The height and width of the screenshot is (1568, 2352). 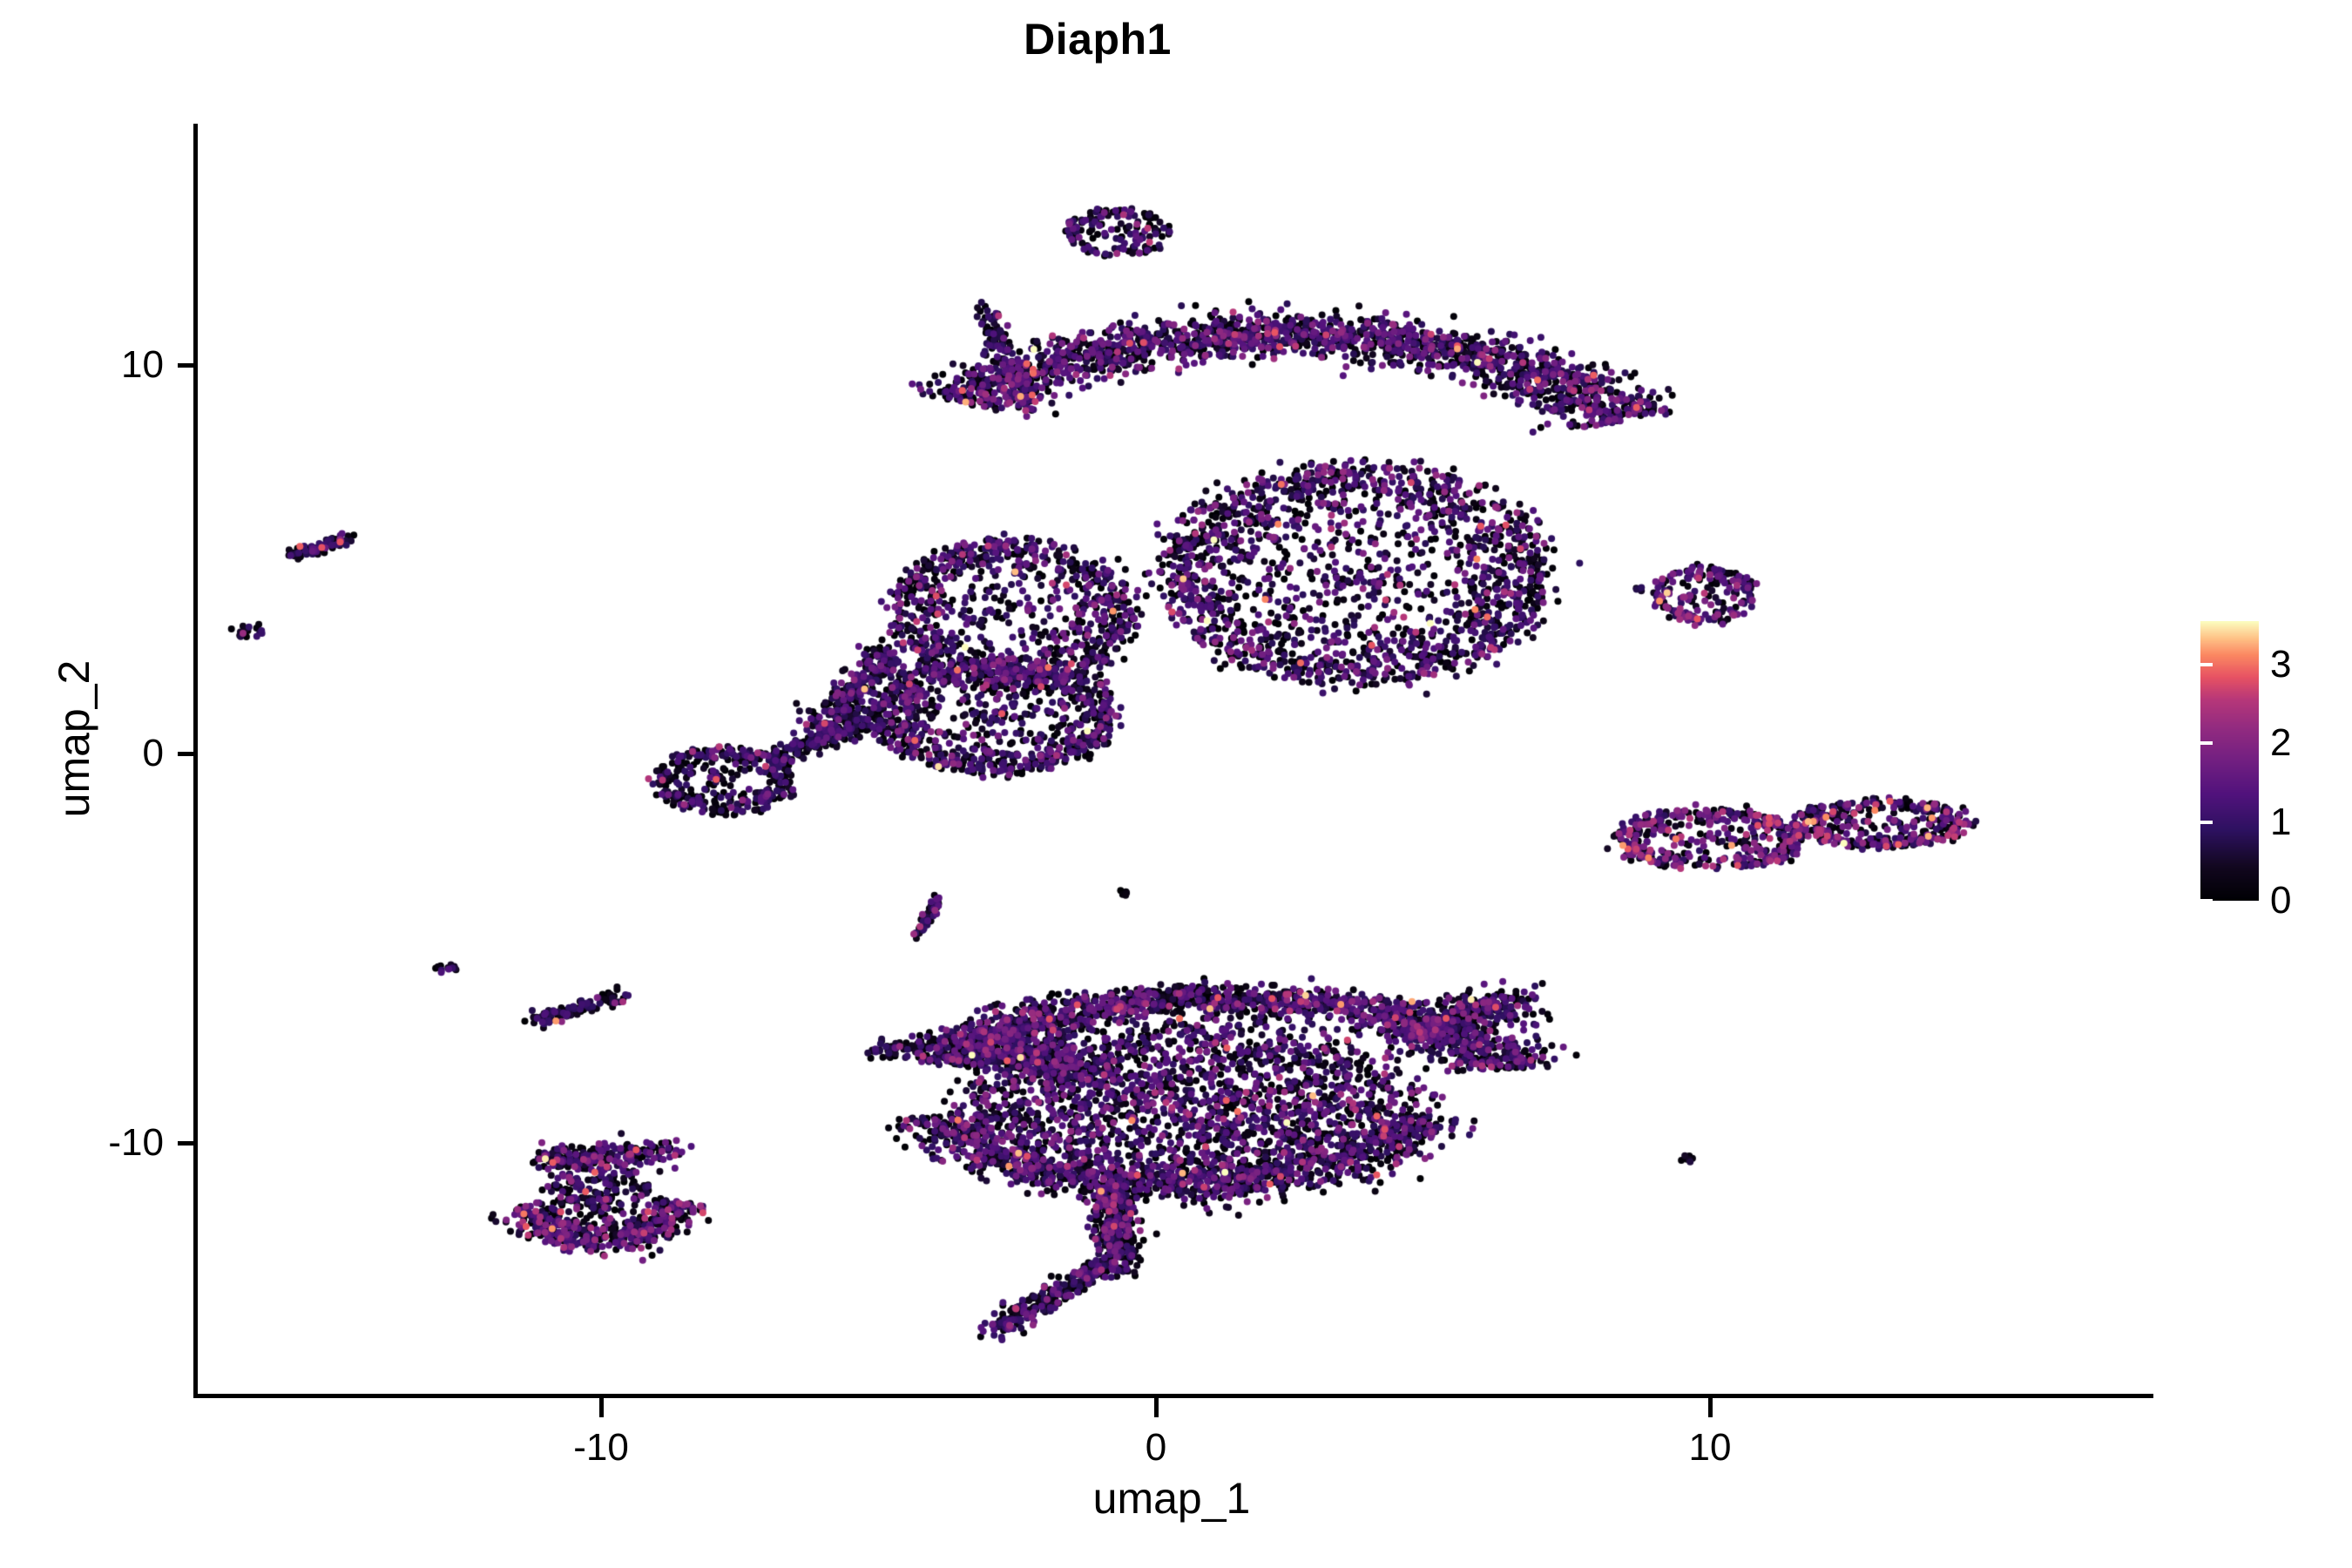 What do you see at coordinates (2281, 822) in the screenshot?
I see `colorbar-tick-label: 1` at bounding box center [2281, 822].